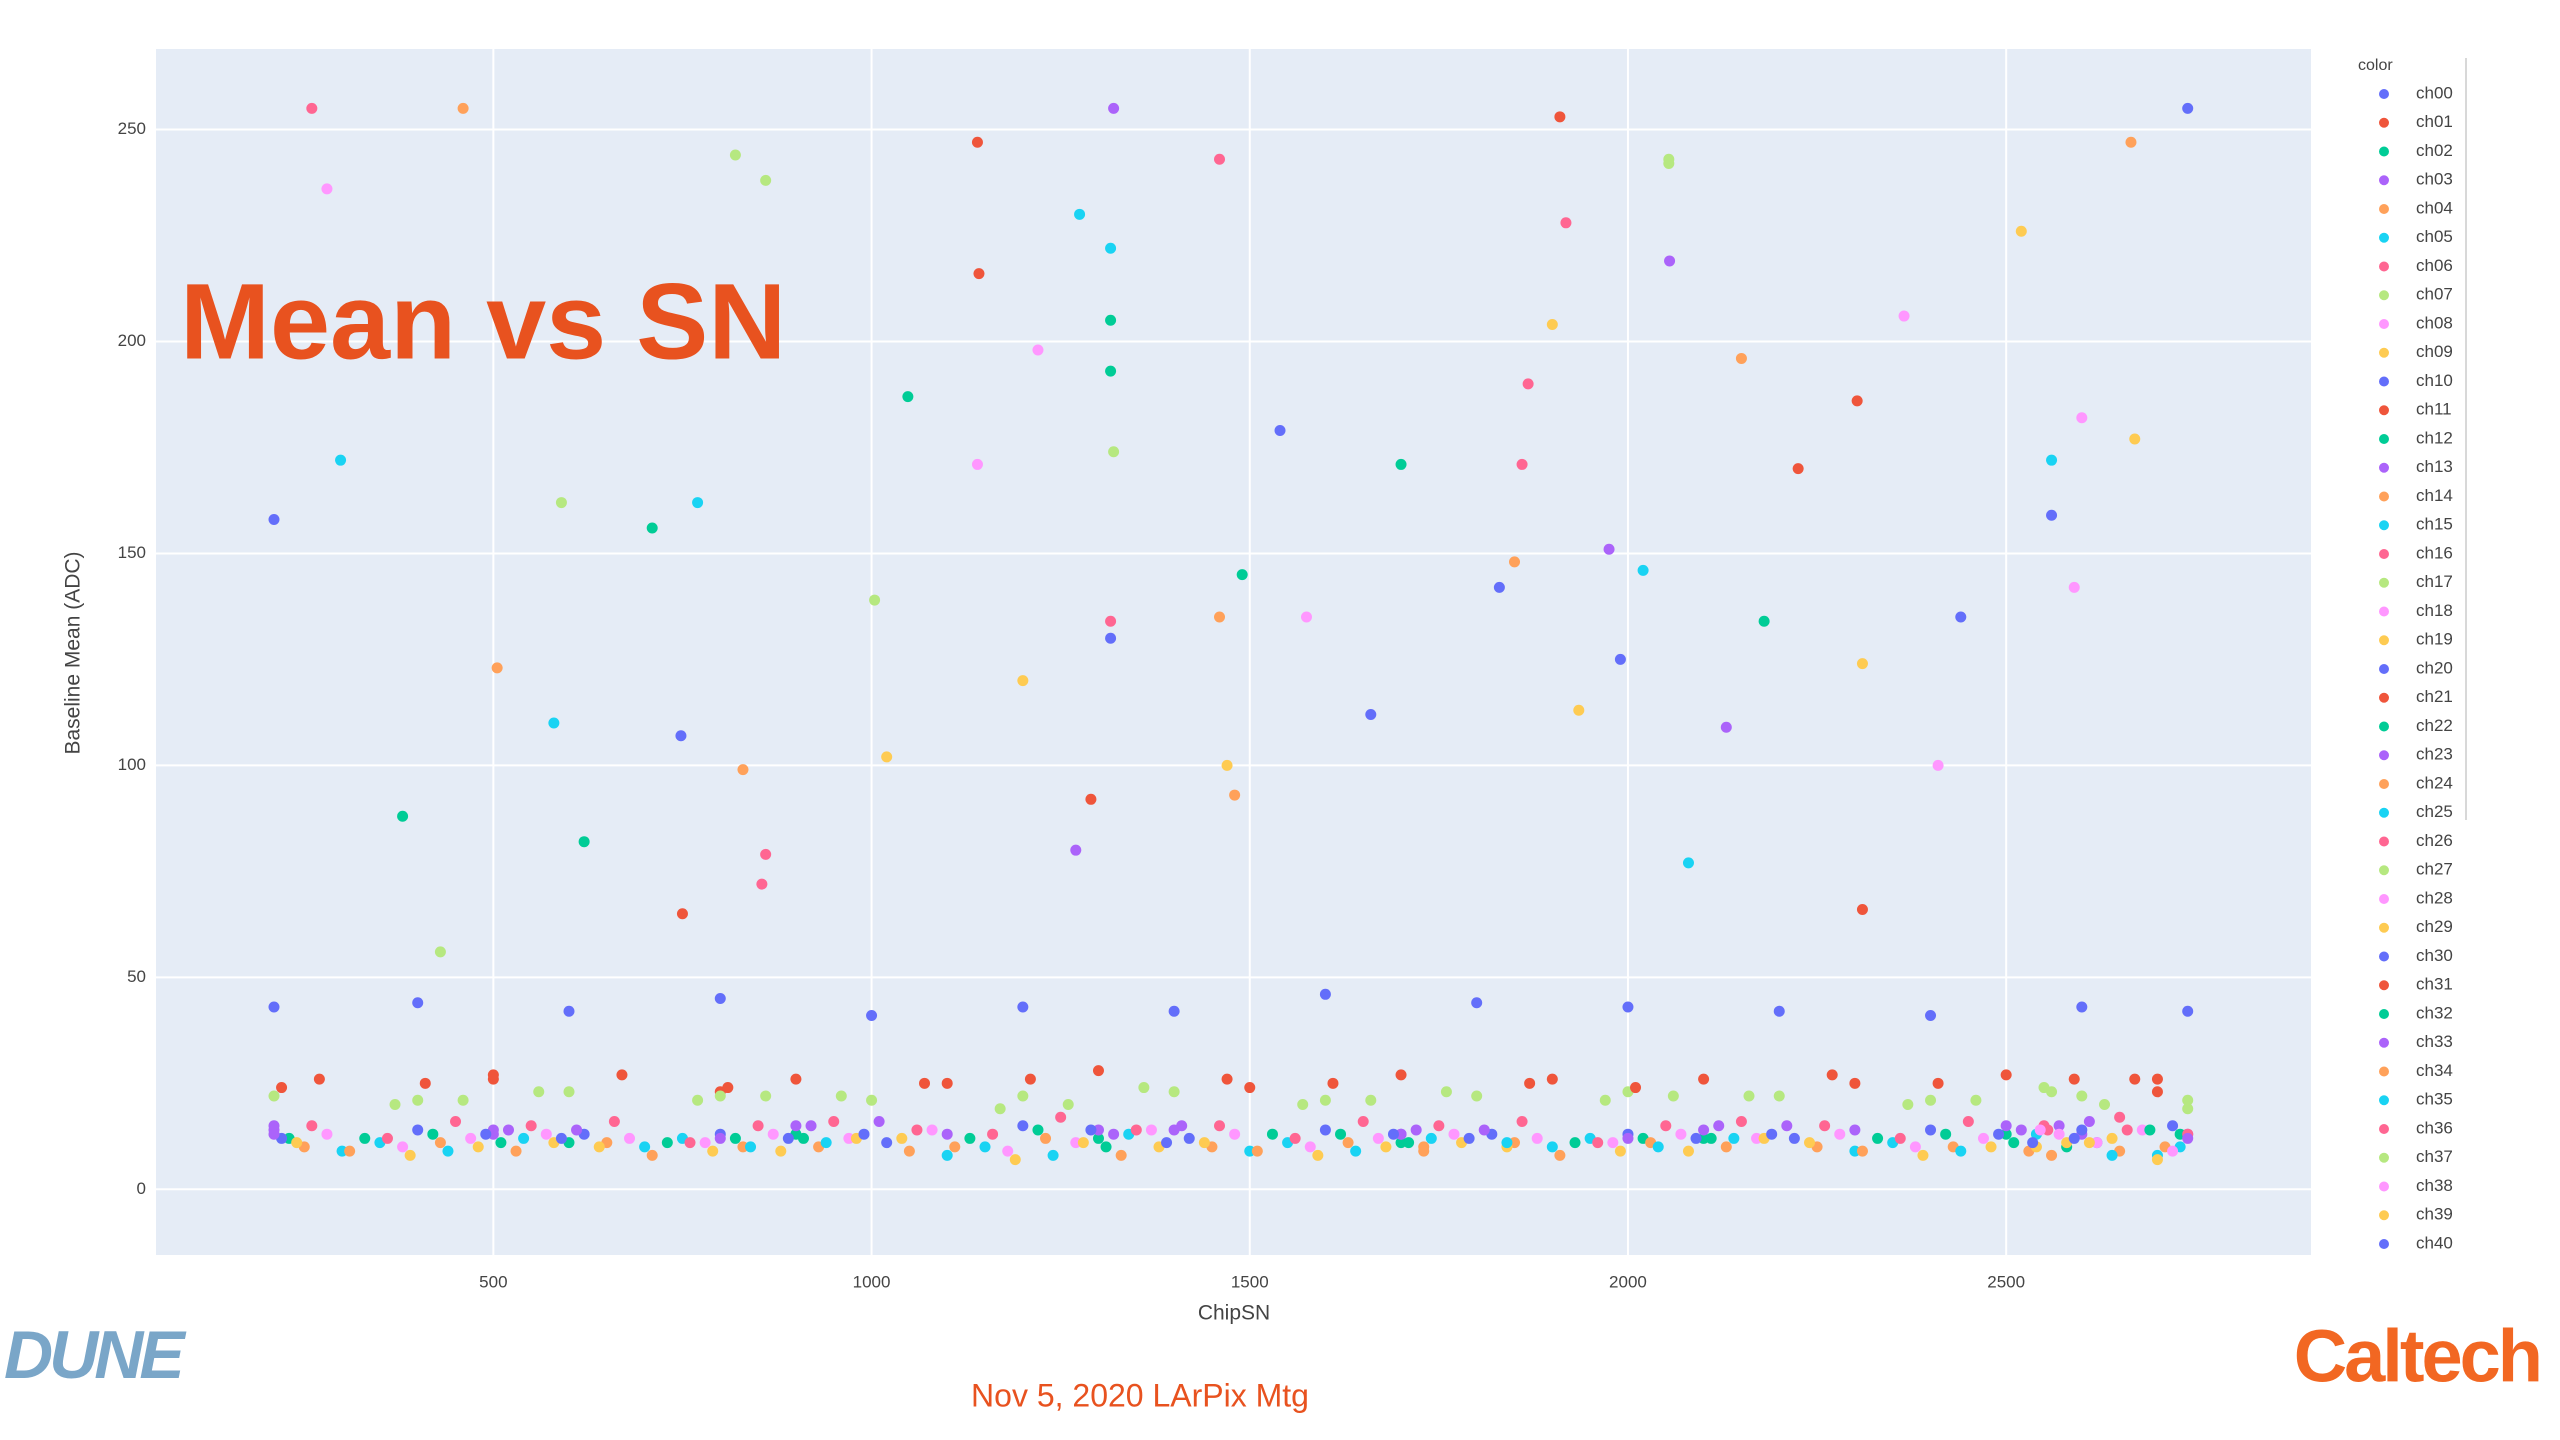 This screenshot has width=2560, height=1440. I want to click on legend-label: ch25, so click(2434, 811).